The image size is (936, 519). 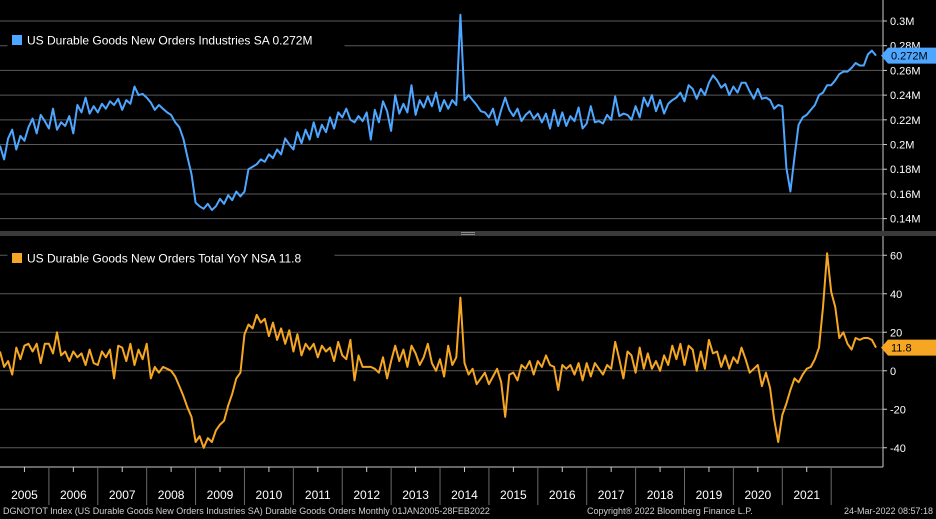 I want to click on y-tick-label: -20, so click(x=898, y=410).